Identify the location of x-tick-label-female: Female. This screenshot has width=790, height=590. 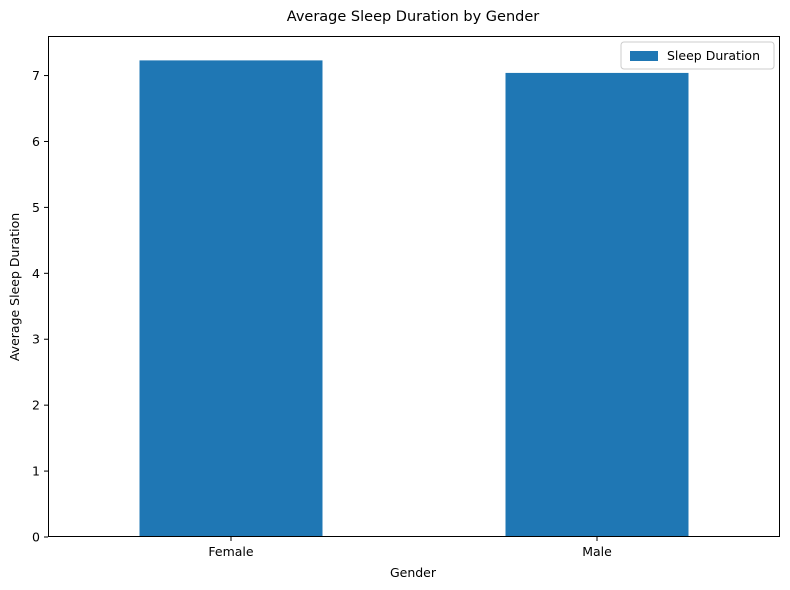
(231, 551).